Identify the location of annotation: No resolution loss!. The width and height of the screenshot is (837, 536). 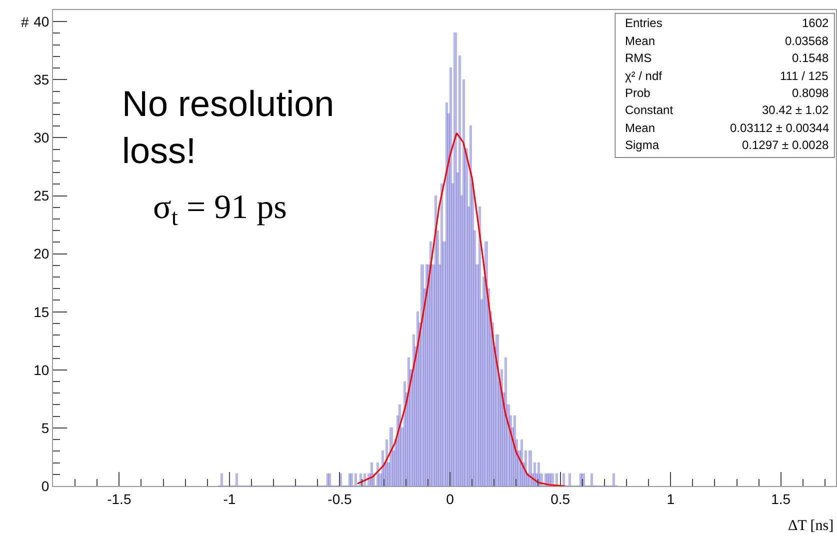
(228, 127).